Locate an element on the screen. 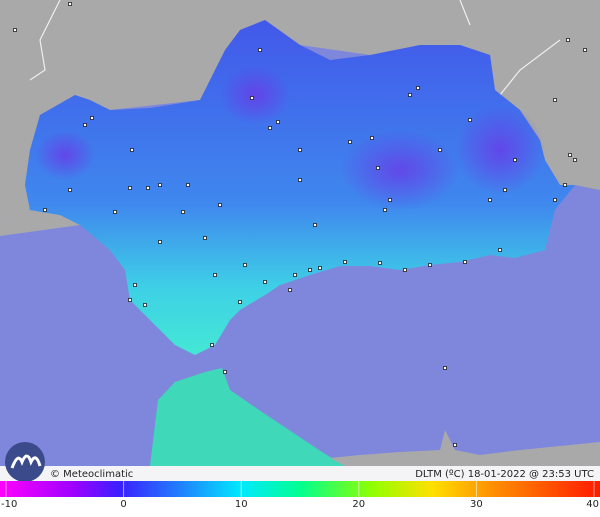  scale-tick-label: 20 is located at coordinates (358, 504).